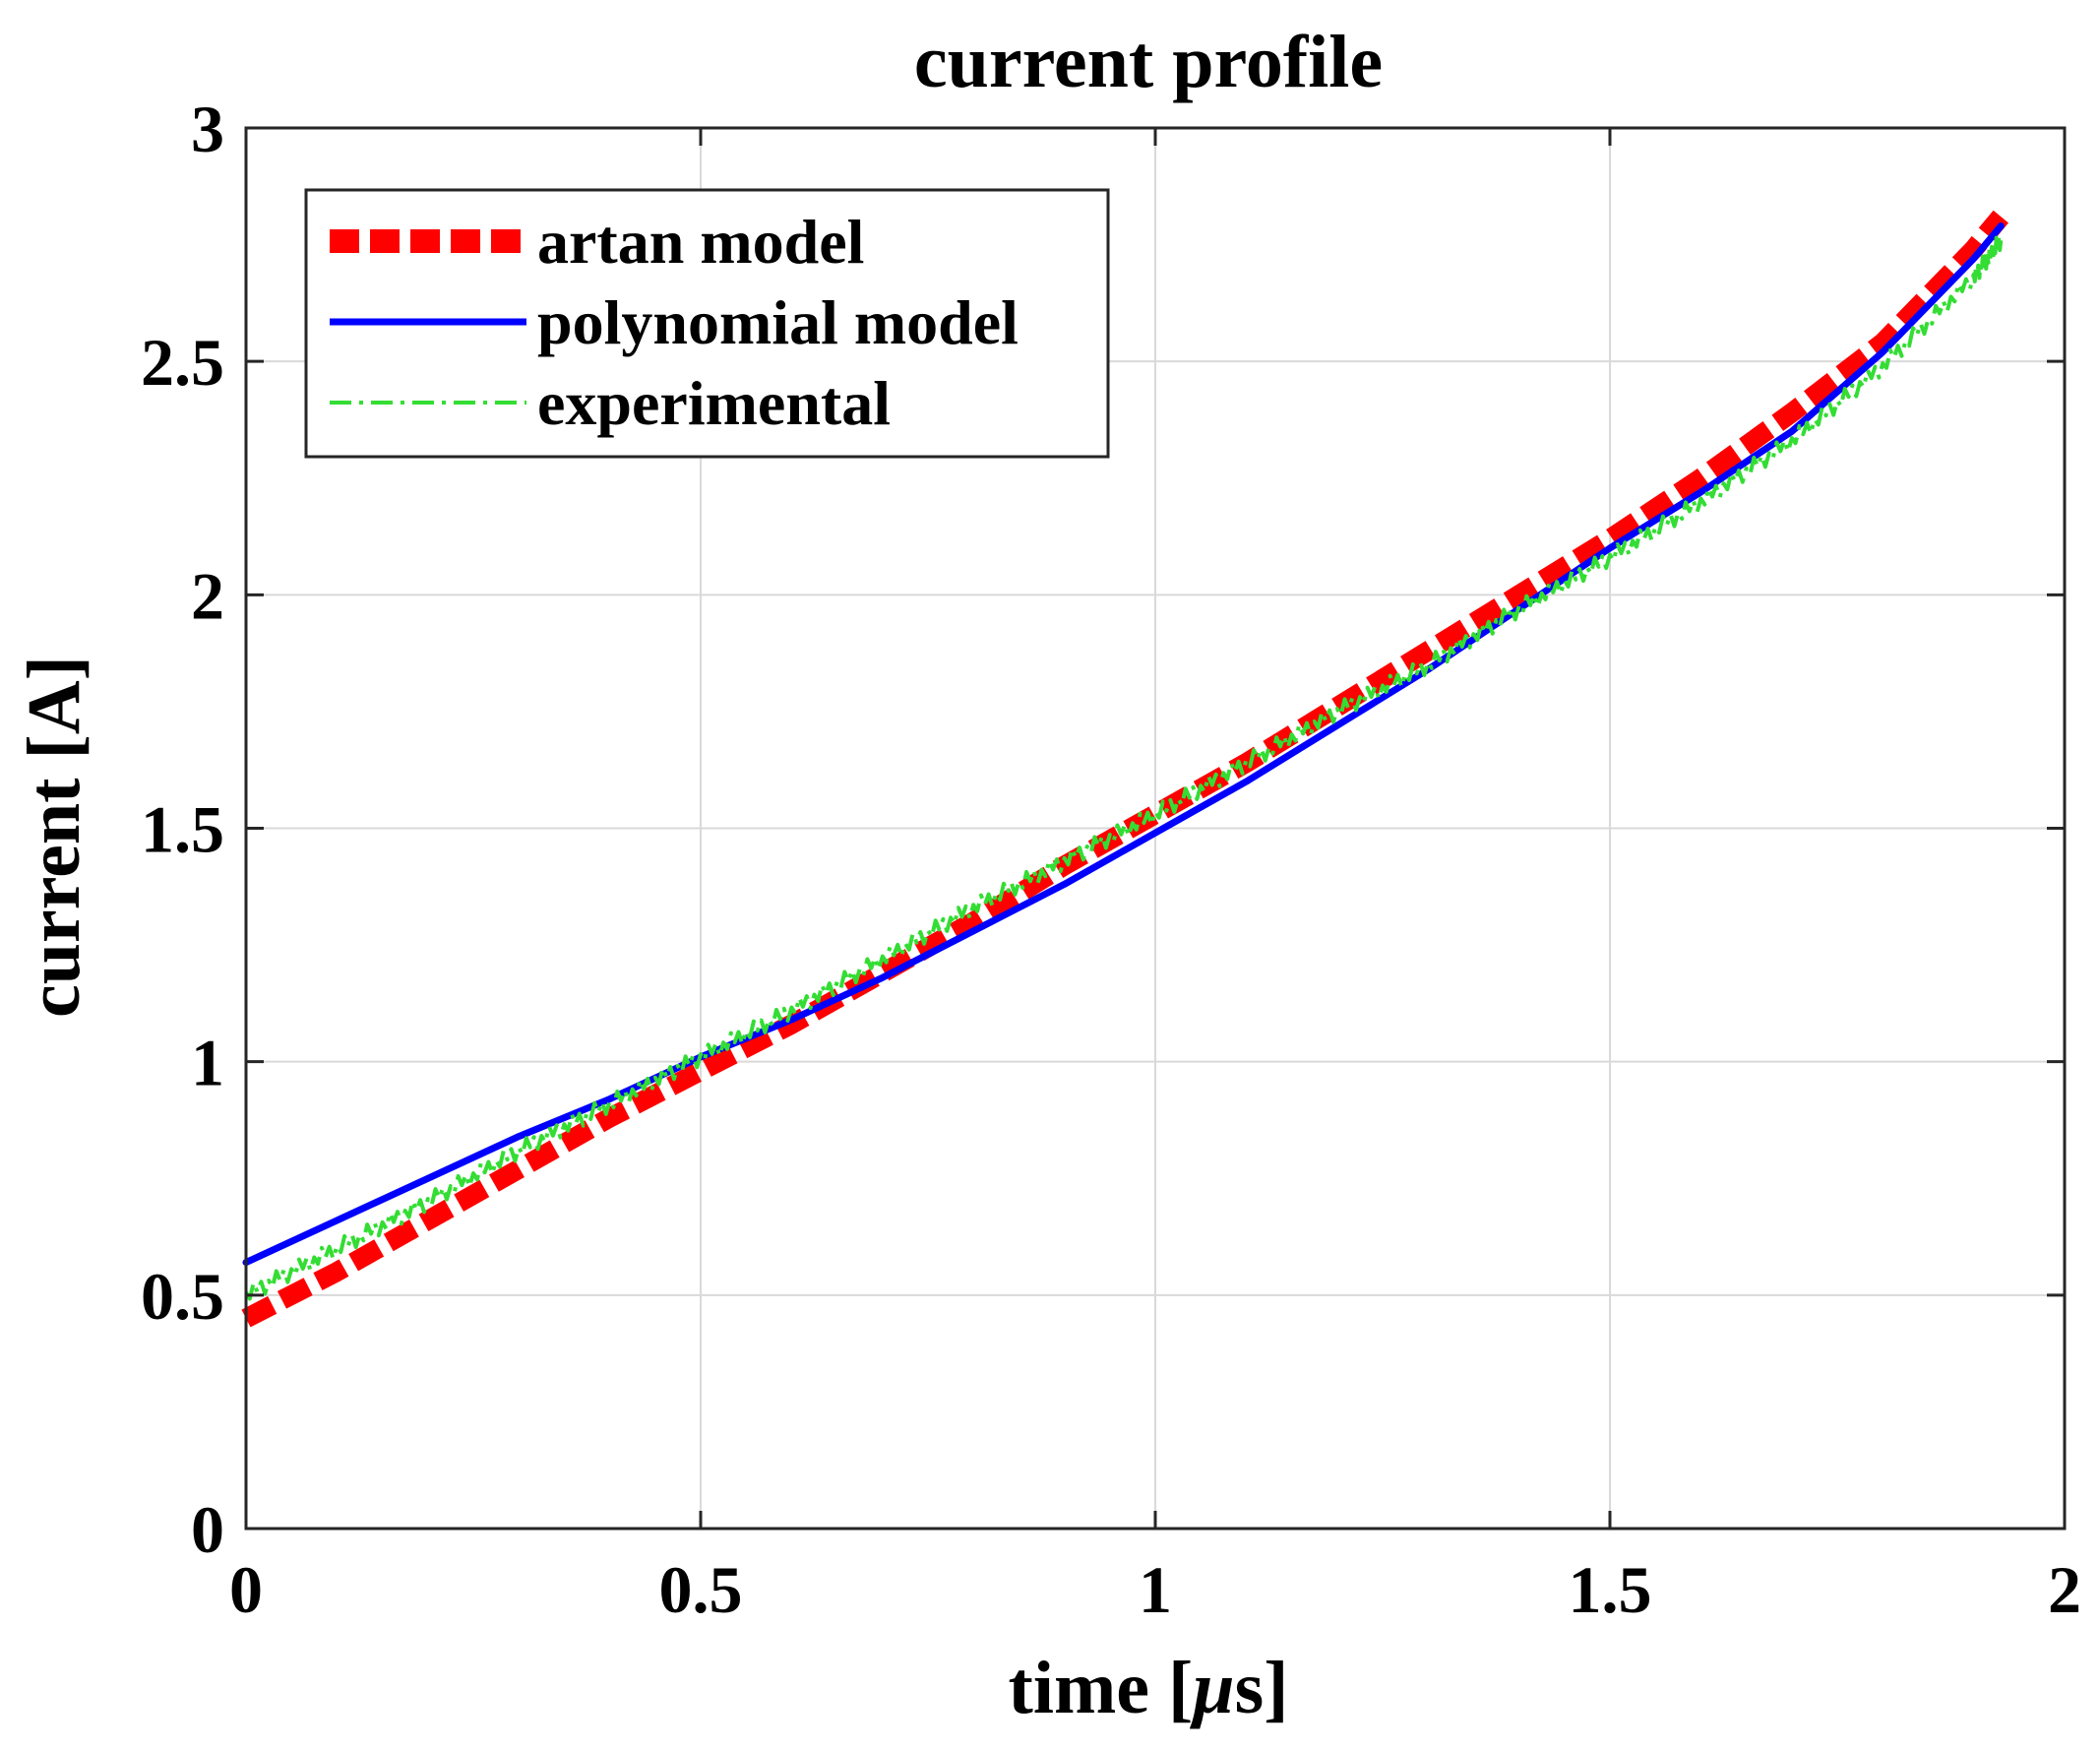  I want to click on y-tick-label: 1.5, so click(182, 830).